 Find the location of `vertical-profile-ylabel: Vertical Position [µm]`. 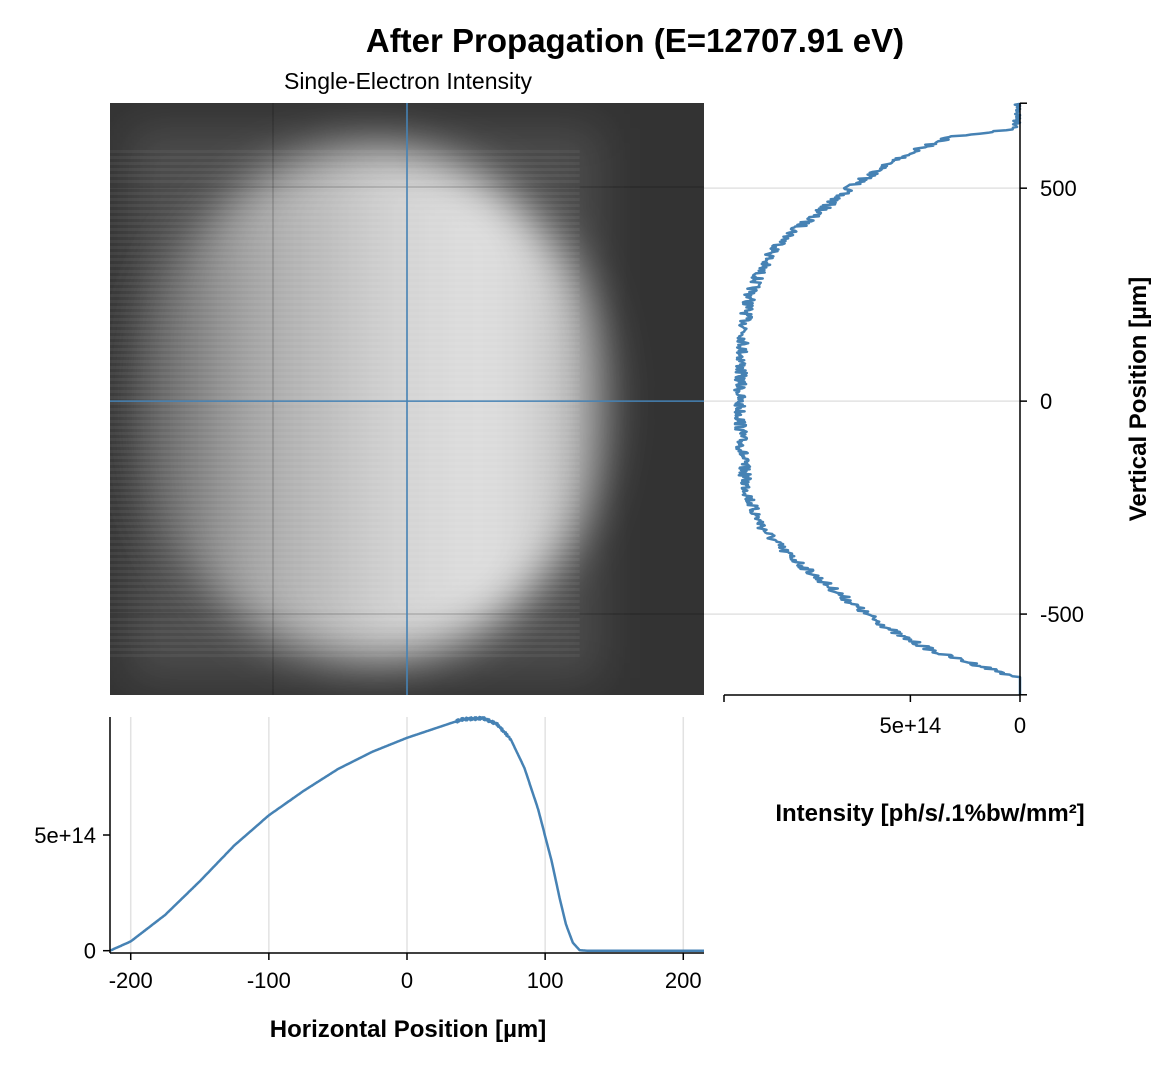

vertical-profile-ylabel: Vertical Position [µm] is located at coordinates (1138, 399).